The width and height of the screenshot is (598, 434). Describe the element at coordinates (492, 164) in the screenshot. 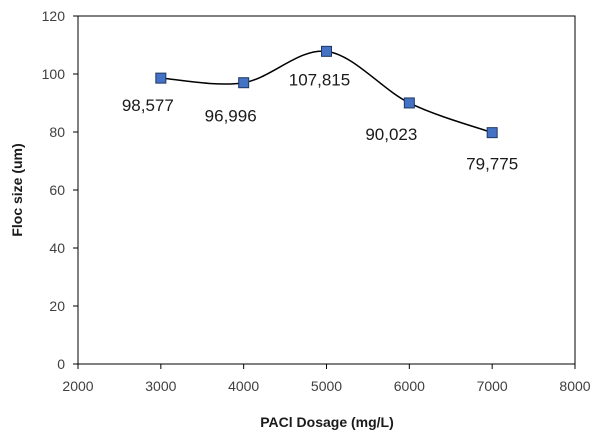

I see `data-label: 79,775` at that location.